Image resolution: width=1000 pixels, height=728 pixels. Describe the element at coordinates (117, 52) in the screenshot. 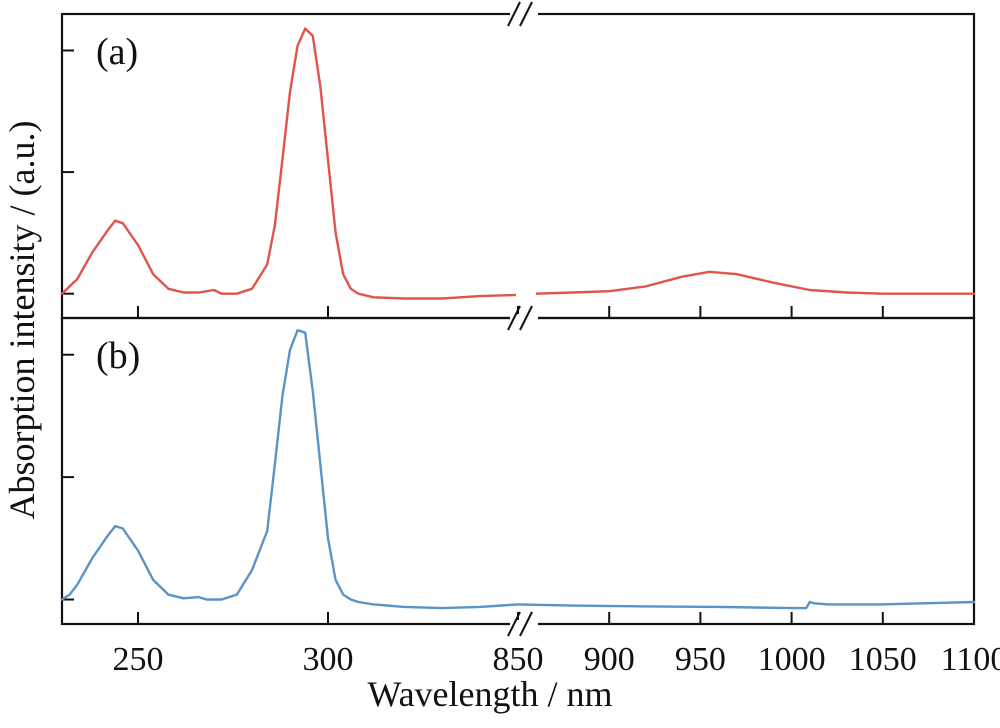

I see `panel-label: (a)` at that location.